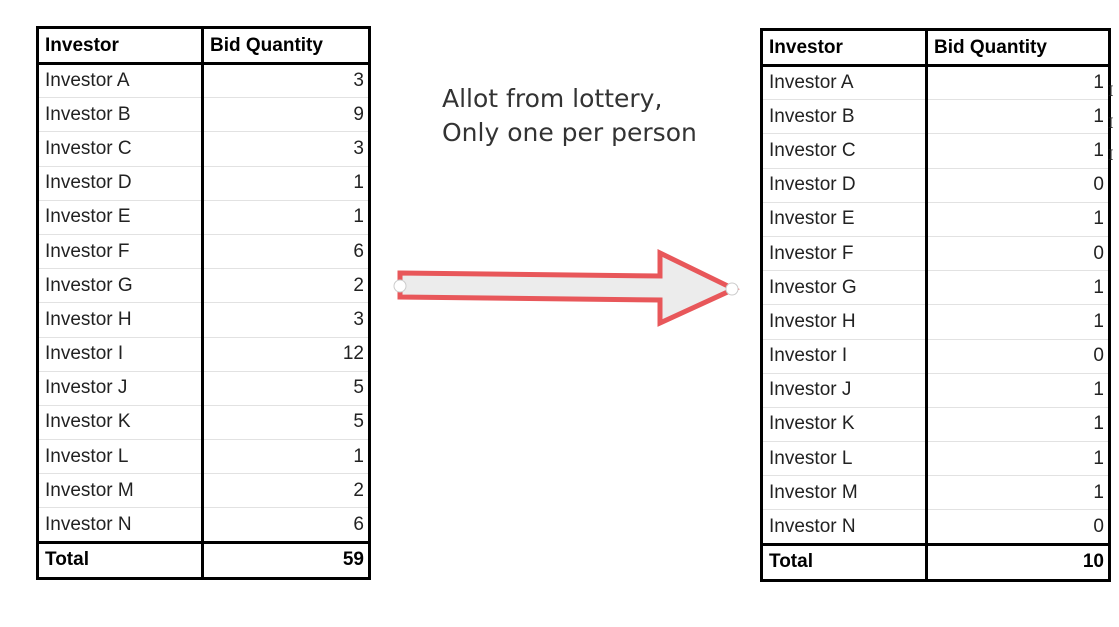 This screenshot has width=1119, height=627. What do you see at coordinates (286, 560) in the screenshot?
I see `total-value-cell: 59` at bounding box center [286, 560].